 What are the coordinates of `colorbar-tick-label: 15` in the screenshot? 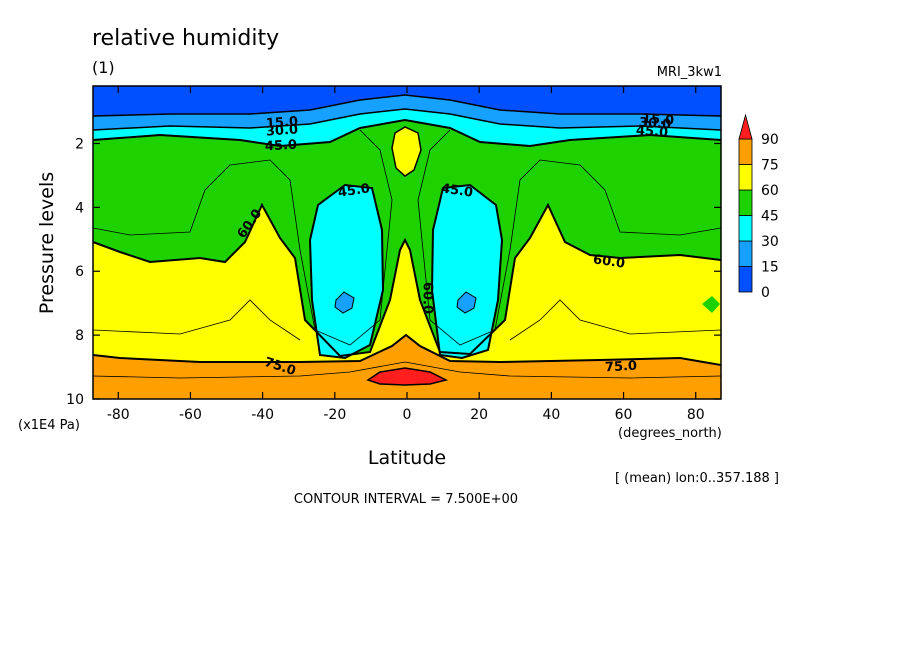 It's located at (770, 268).